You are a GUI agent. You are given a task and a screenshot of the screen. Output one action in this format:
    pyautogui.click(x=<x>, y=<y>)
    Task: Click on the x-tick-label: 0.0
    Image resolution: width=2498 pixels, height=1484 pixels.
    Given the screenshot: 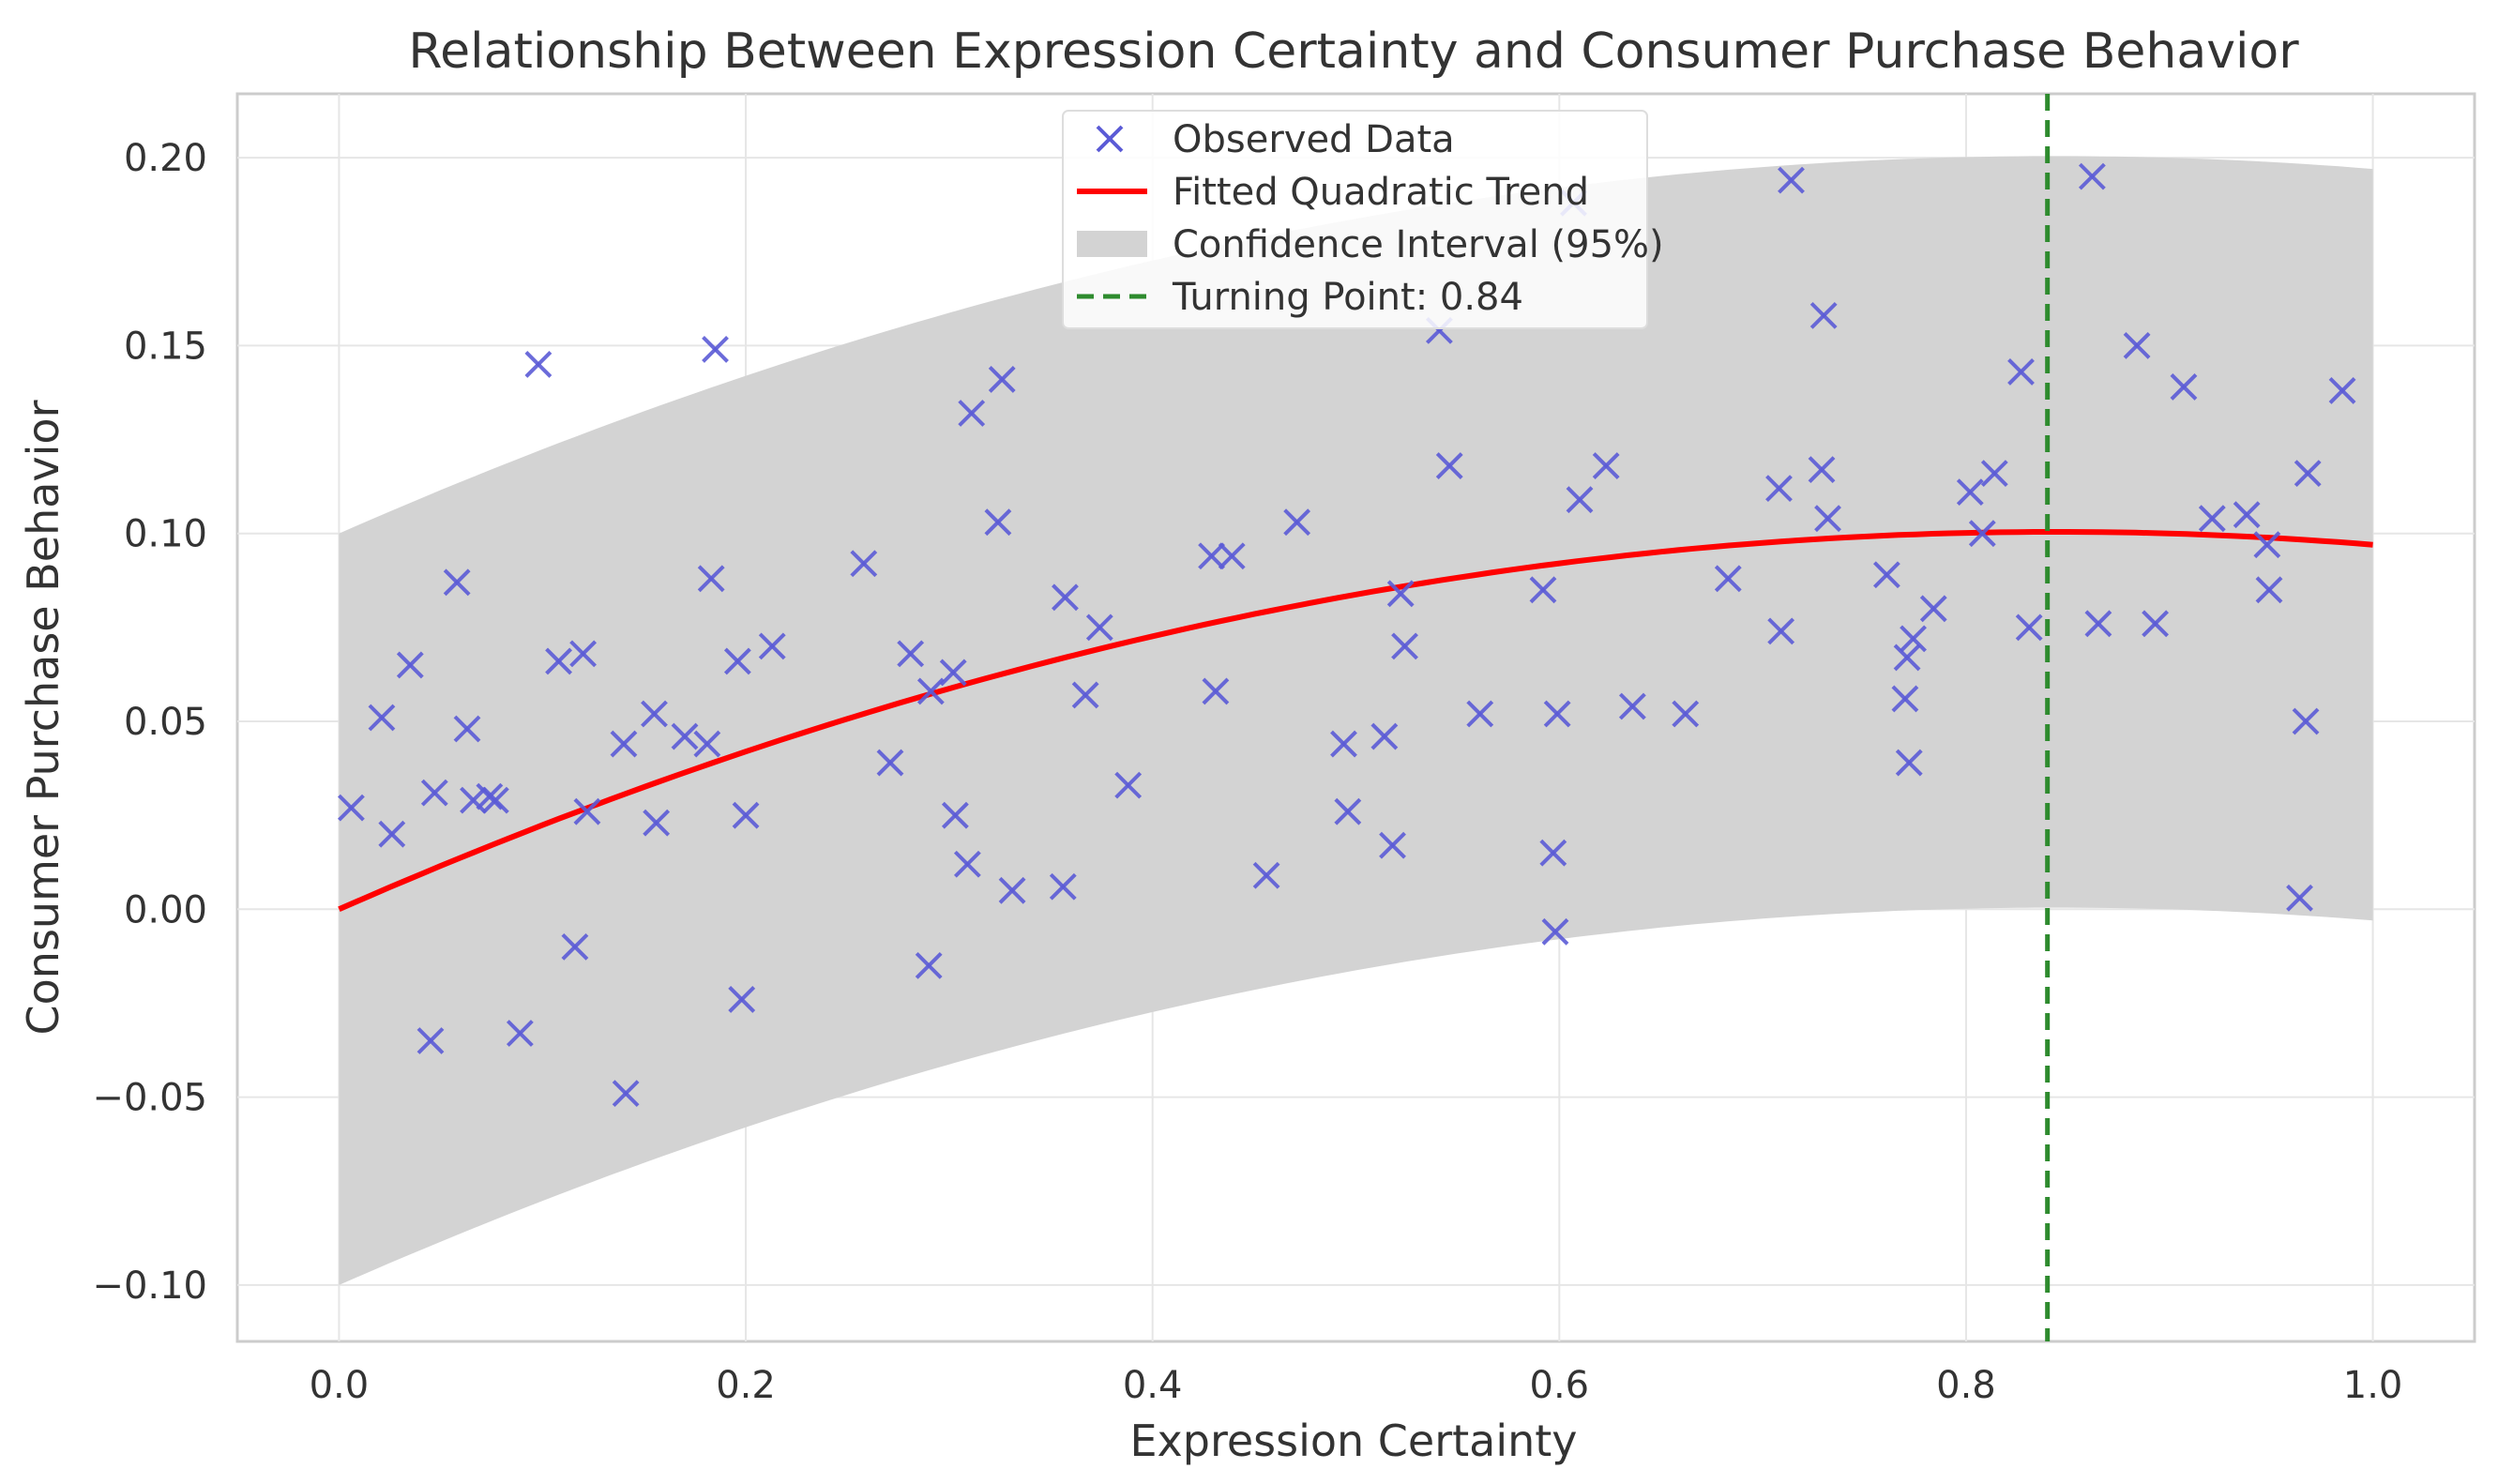 What is the action you would take?
    pyautogui.click(x=340, y=1386)
    